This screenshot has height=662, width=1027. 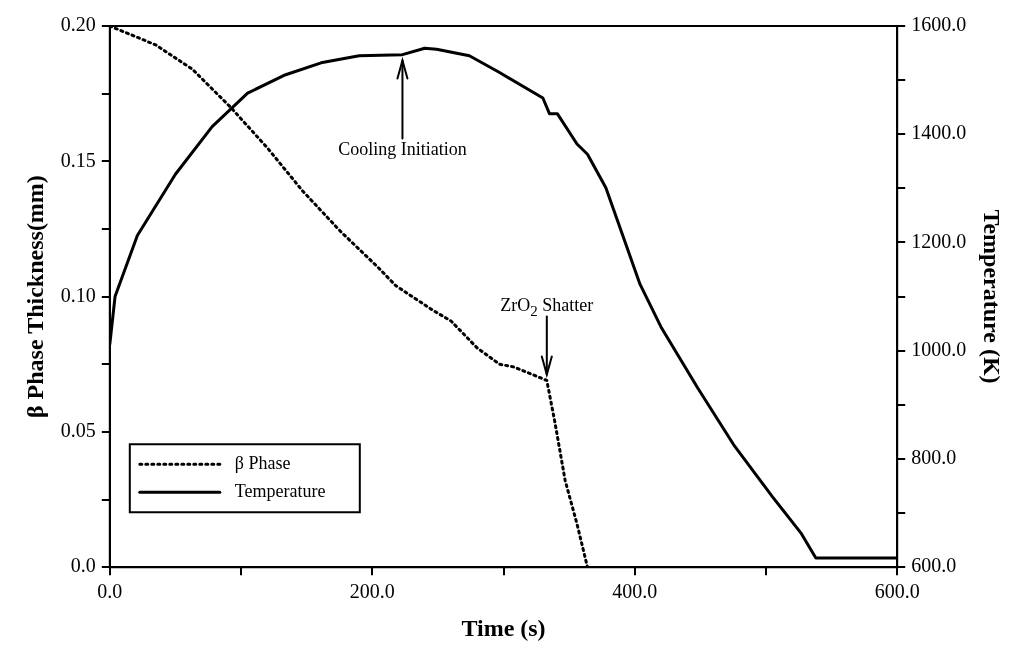 What do you see at coordinates (939, 240) in the screenshot?
I see `y2-tick-label: 1200.0` at bounding box center [939, 240].